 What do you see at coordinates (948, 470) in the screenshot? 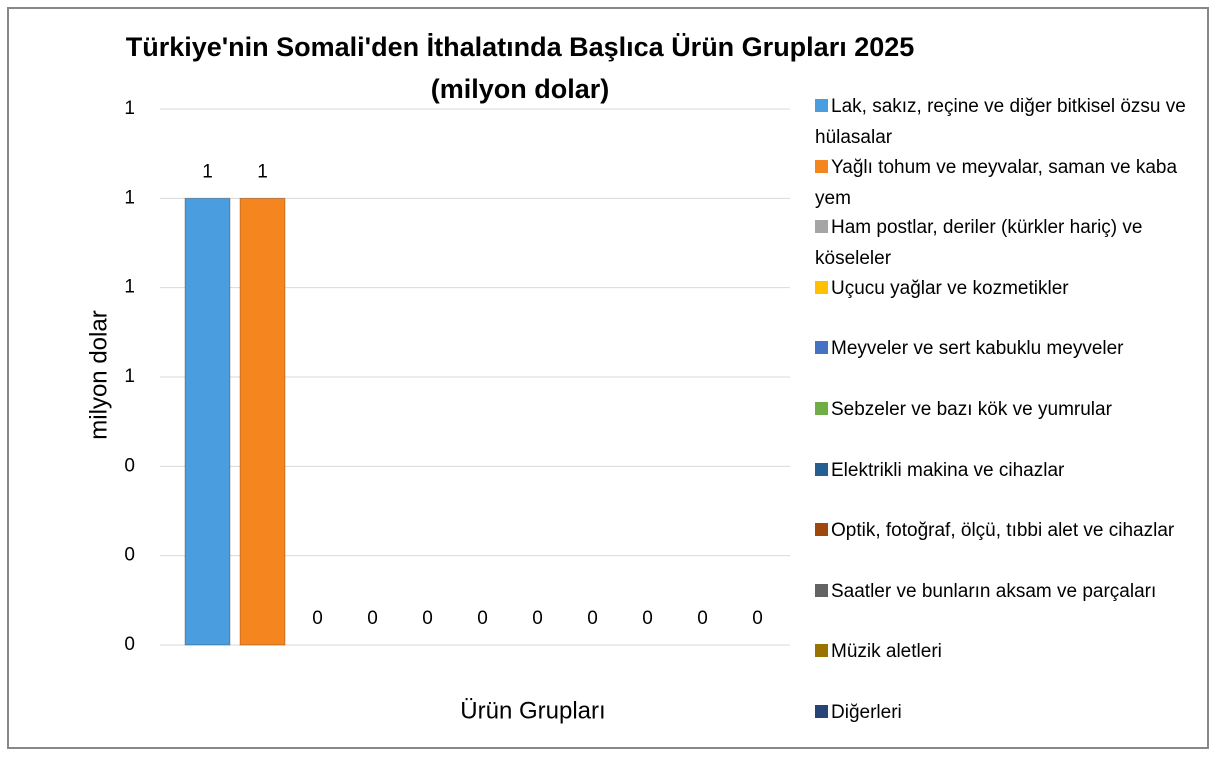
I see `legend-label: Elektrikli makina ve cihazlar` at bounding box center [948, 470].